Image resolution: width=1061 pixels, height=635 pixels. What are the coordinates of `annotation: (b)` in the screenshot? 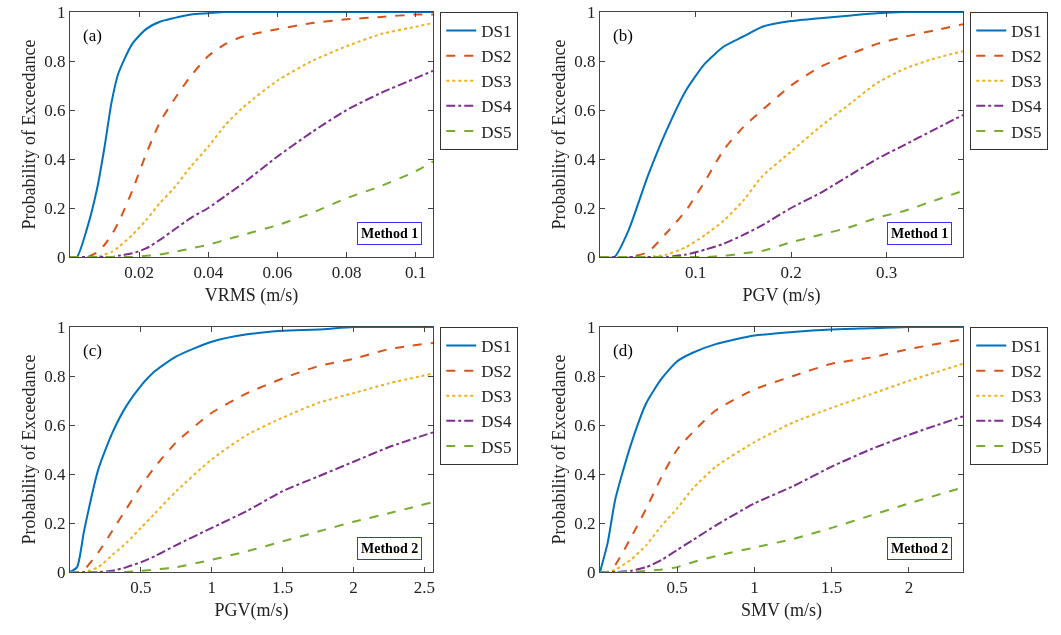 It's located at (623, 35).